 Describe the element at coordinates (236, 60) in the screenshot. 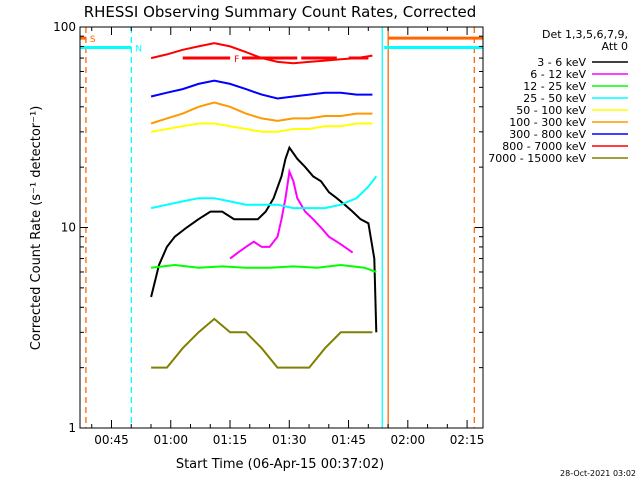

I see `annotation-label: F` at that location.